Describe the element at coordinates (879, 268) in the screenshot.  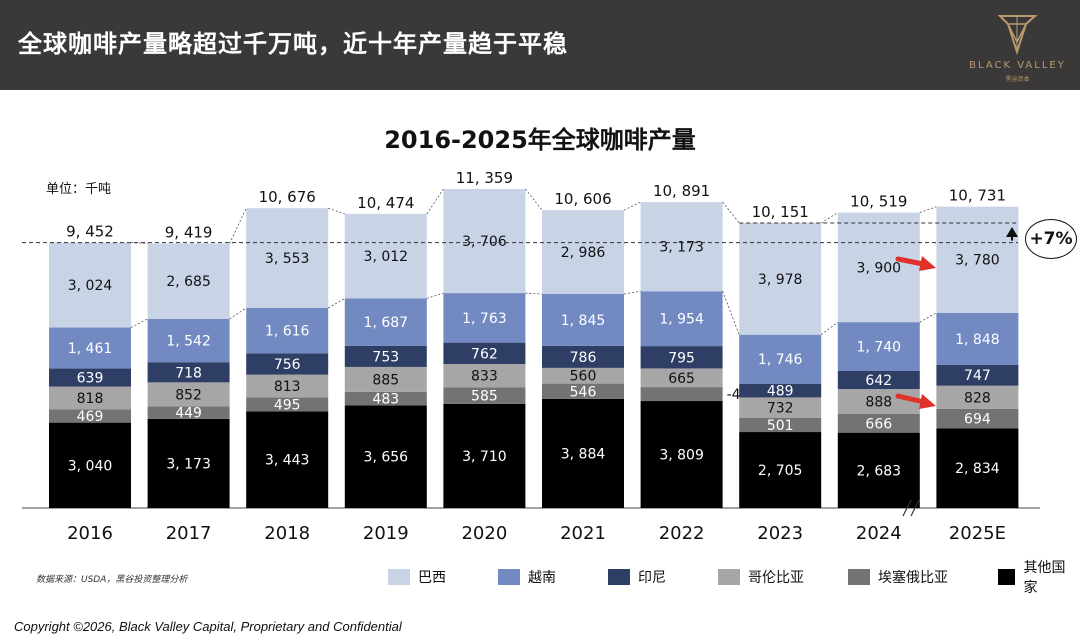
I see `data-label: 3, 900` at that location.